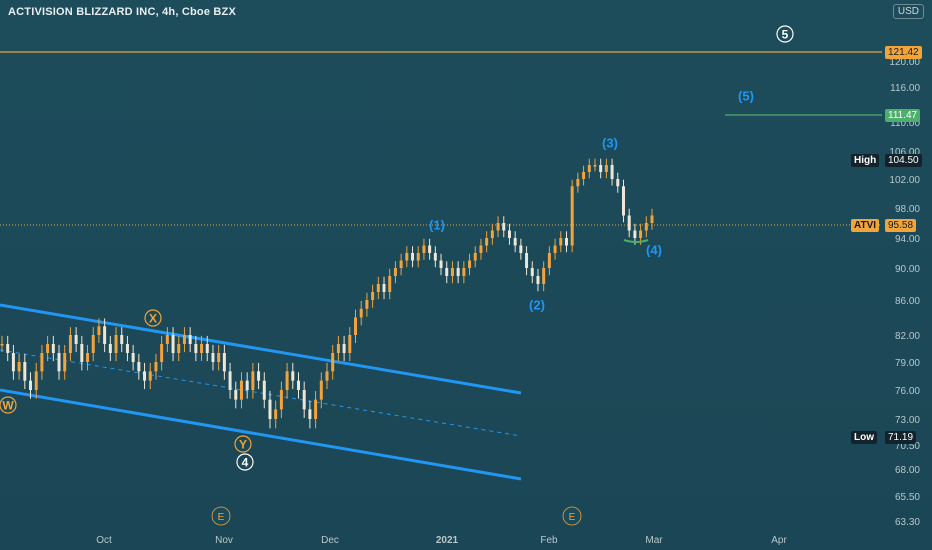  I want to click on chart-title: ACTIVISION BLIZZARD INC, 4h, Cboe BZX, so click(122, 12).